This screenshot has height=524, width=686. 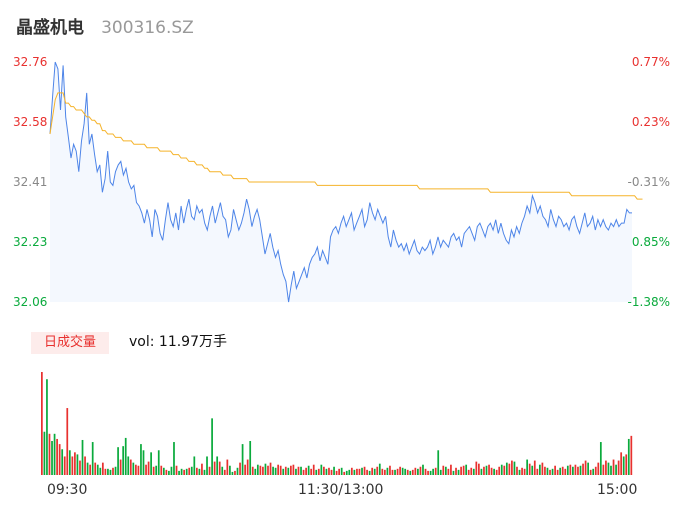 I want to click on time-label-midday: 11:30/13:00, so click(x=341, y=490).